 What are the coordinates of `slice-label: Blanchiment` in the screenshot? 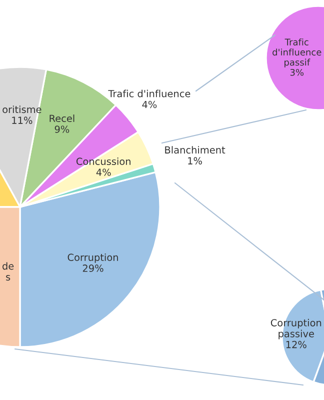 It's located at (195, 150).